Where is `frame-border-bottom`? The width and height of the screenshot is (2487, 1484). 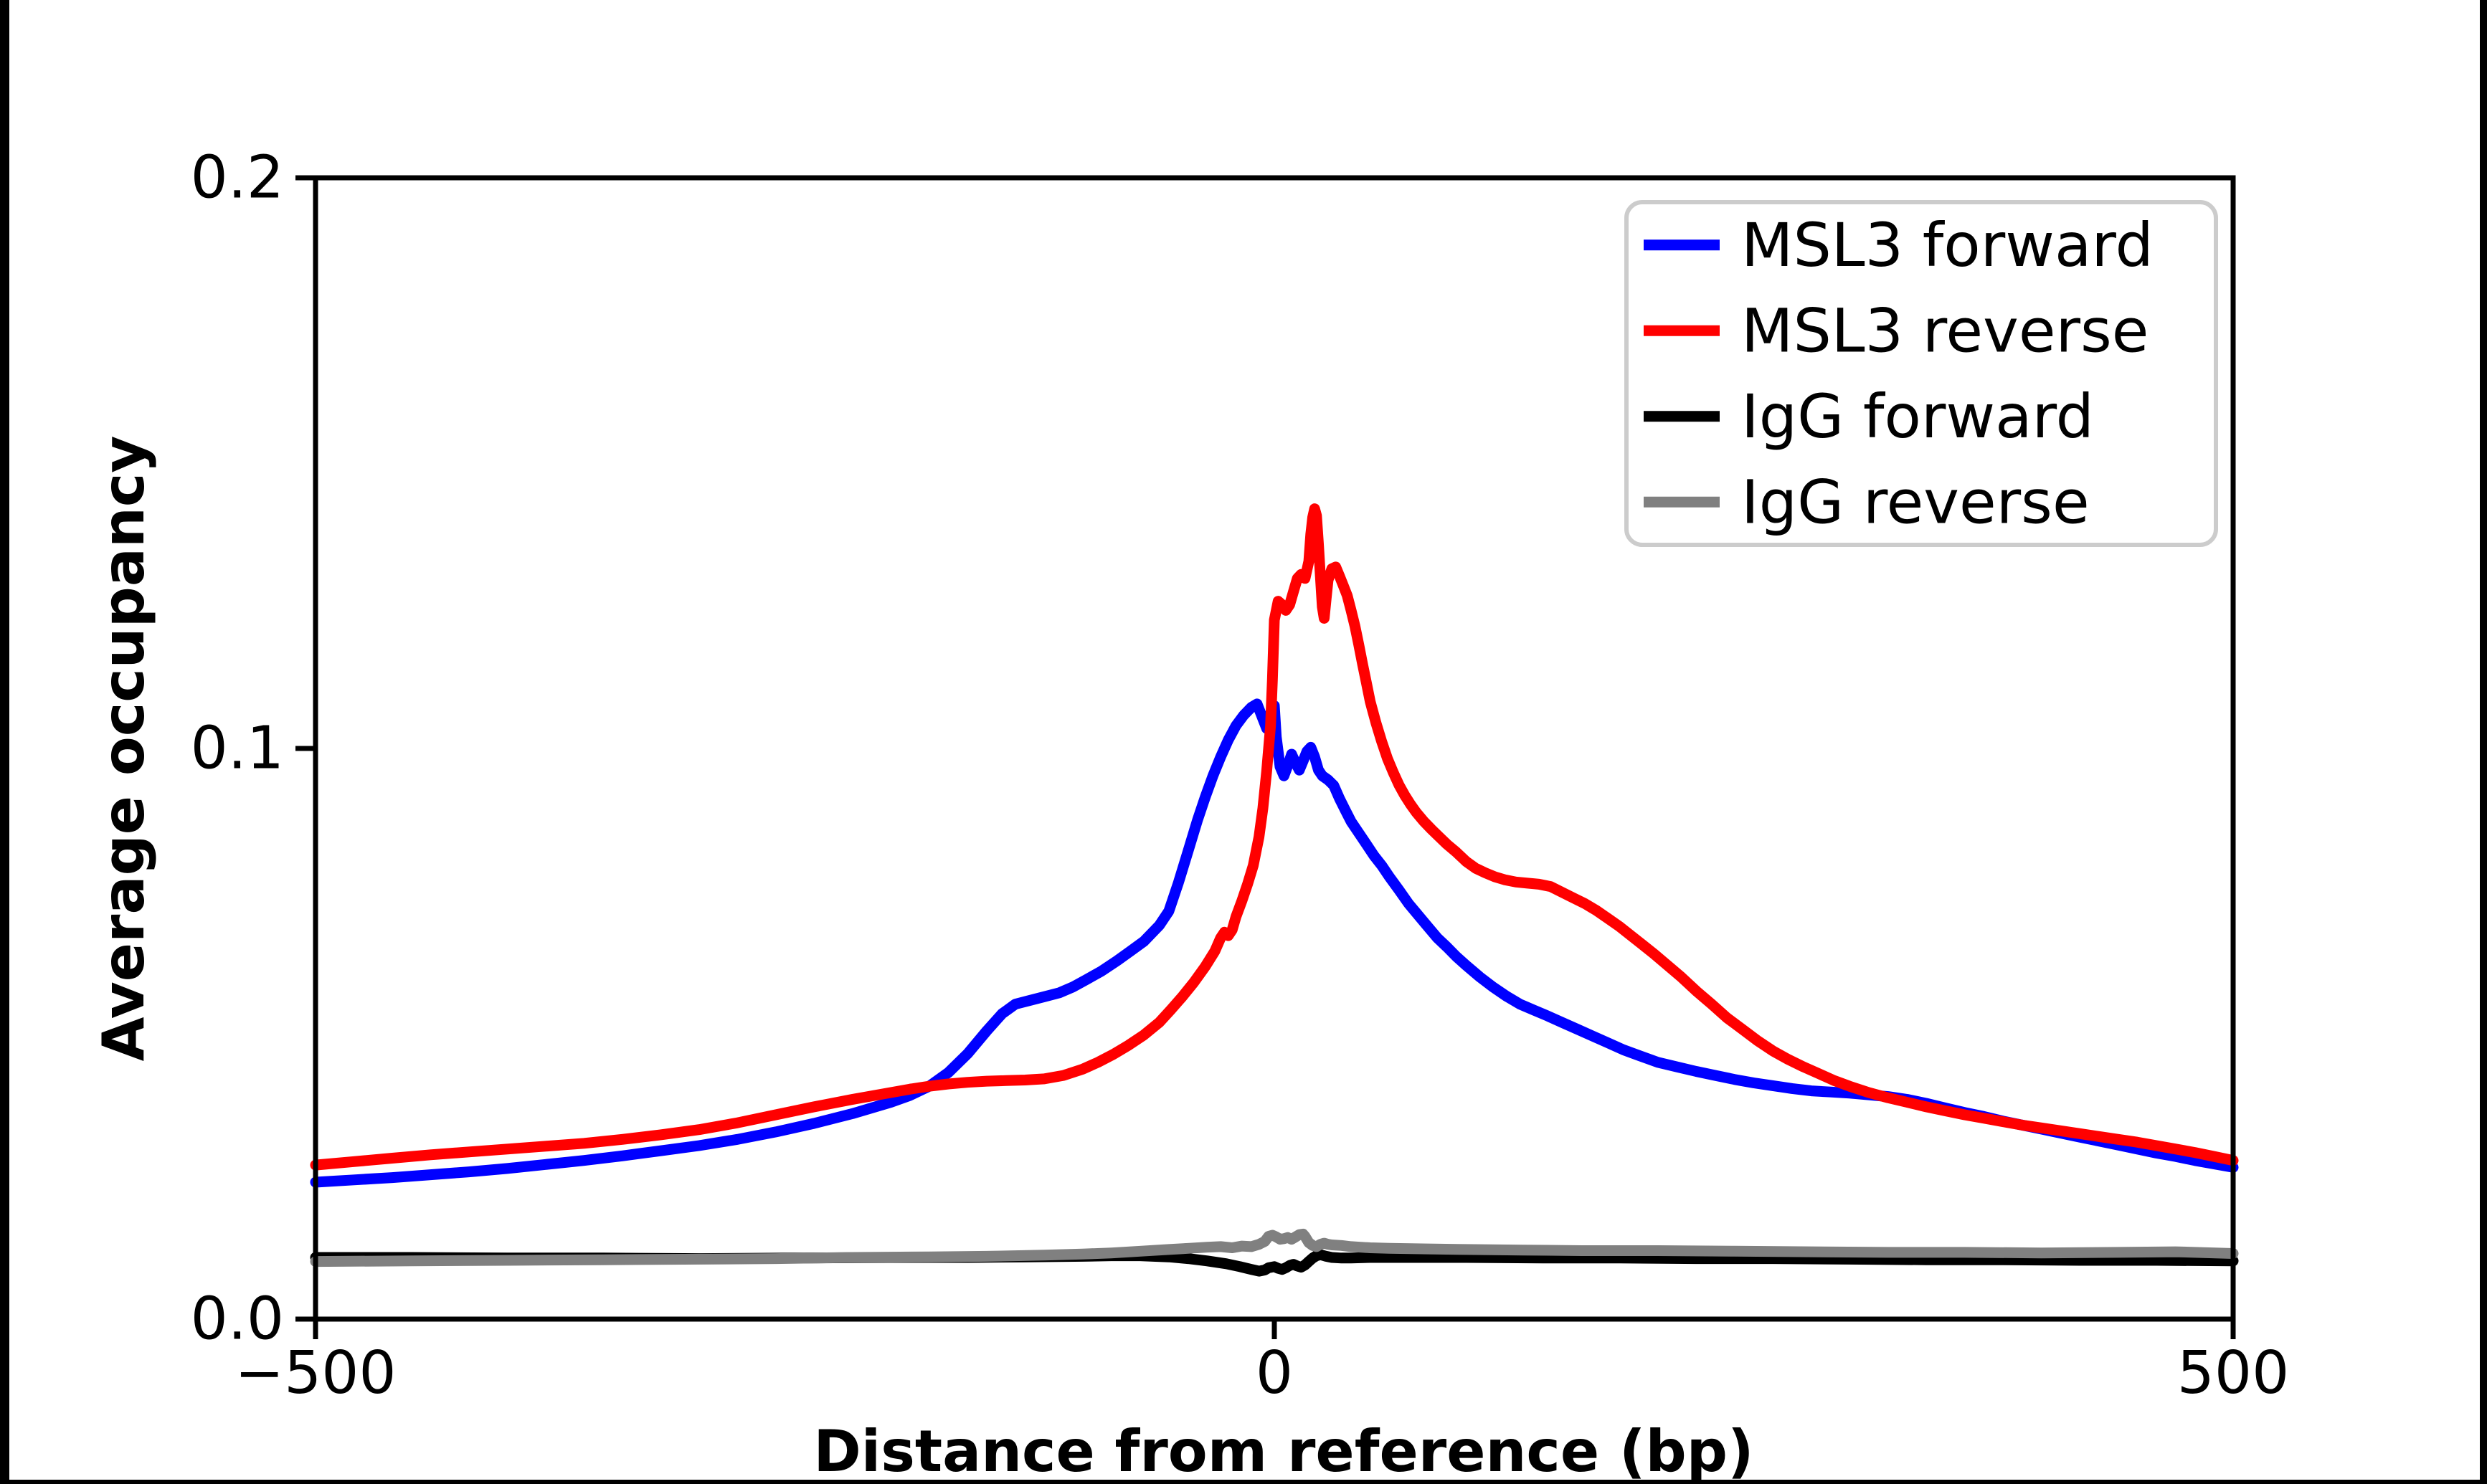 frame-border-bottom is located at coordinates (1243, 1482).